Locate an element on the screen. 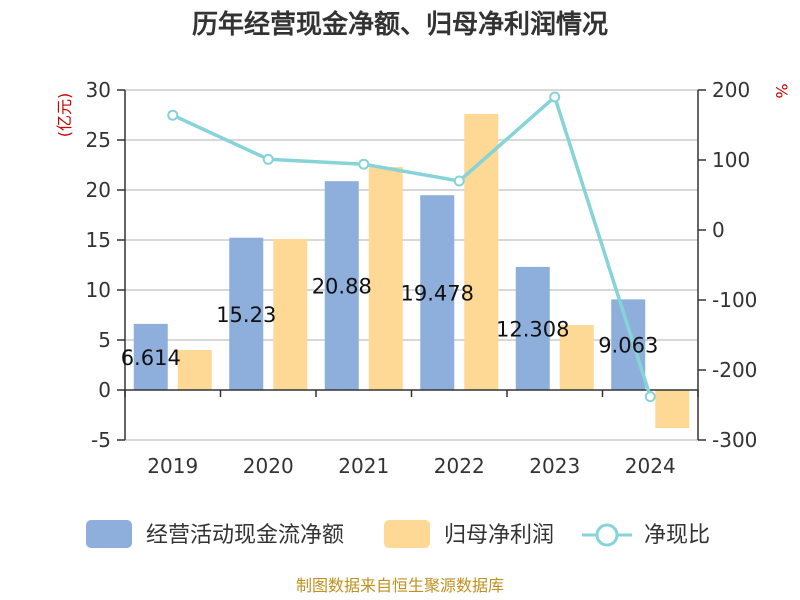 Image resolution: width=800 pixels, height=600 pixels. data-label: 15.23 is located at coordinates (246, 315).